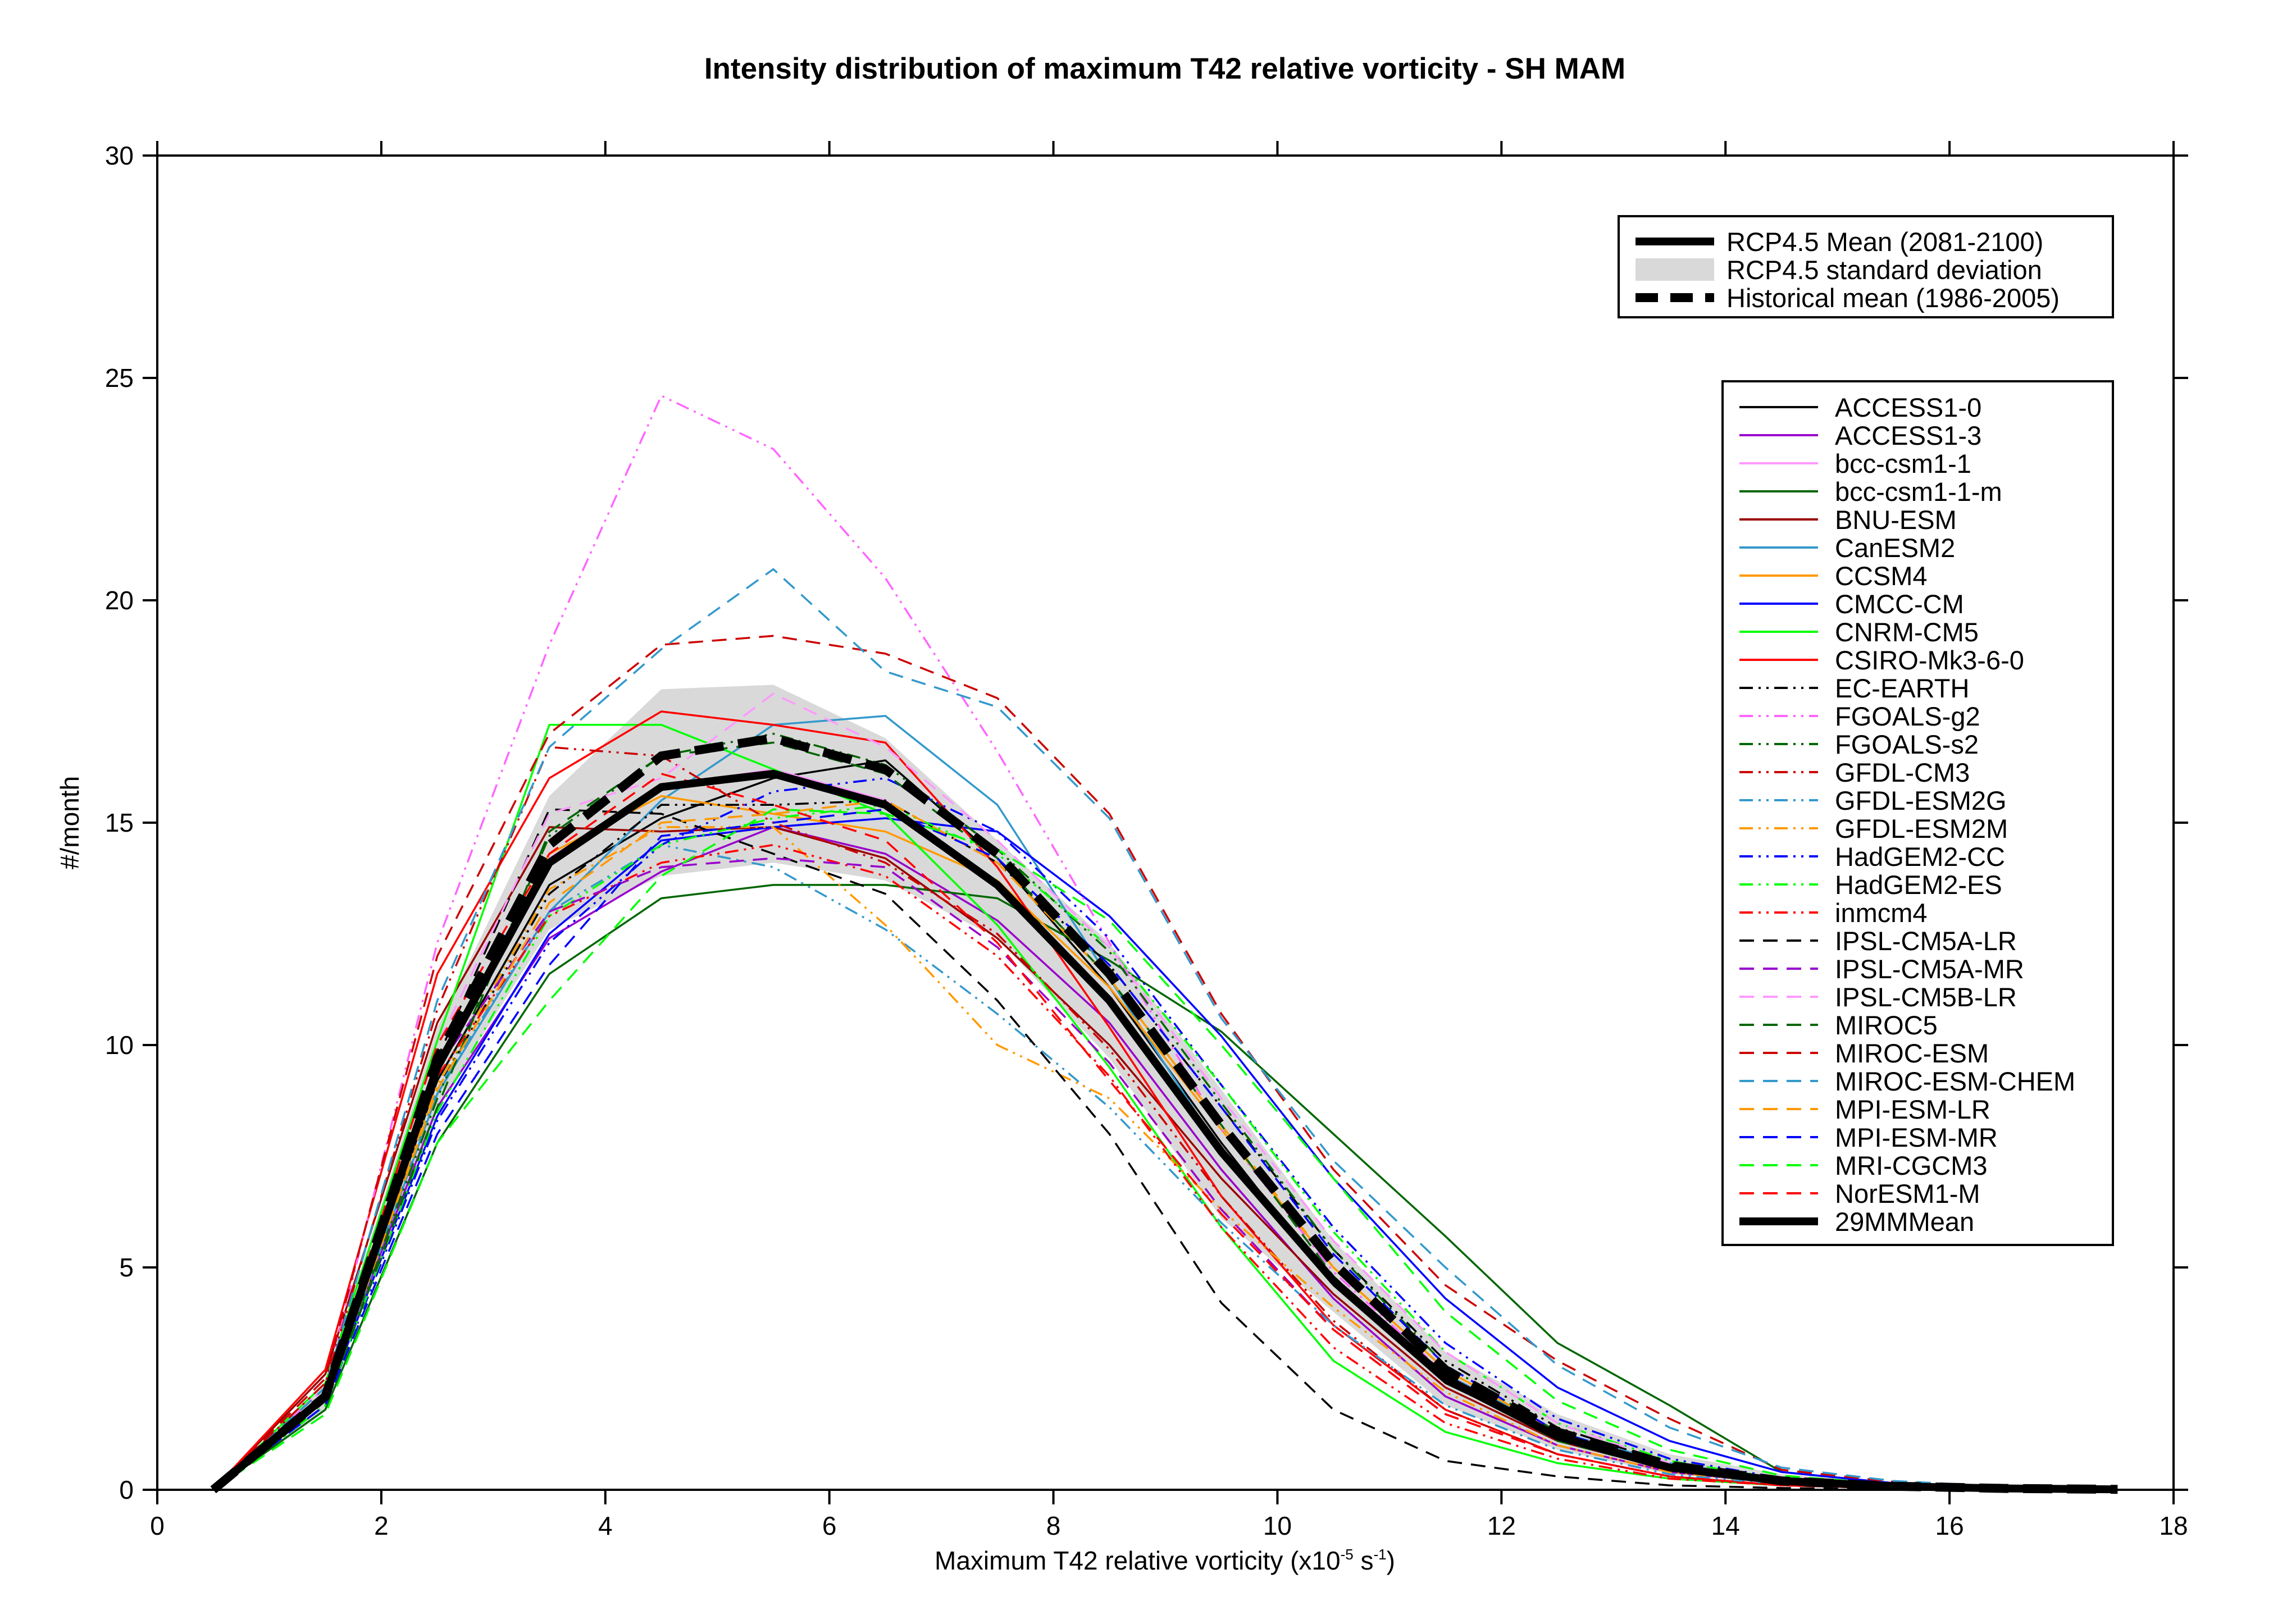 Image resolution: width=2296 pixels, height=1624 pixels. Describe the element at coordinates (127, 1489) in the screenshot. I see `y-tick-label: 0` at that location.